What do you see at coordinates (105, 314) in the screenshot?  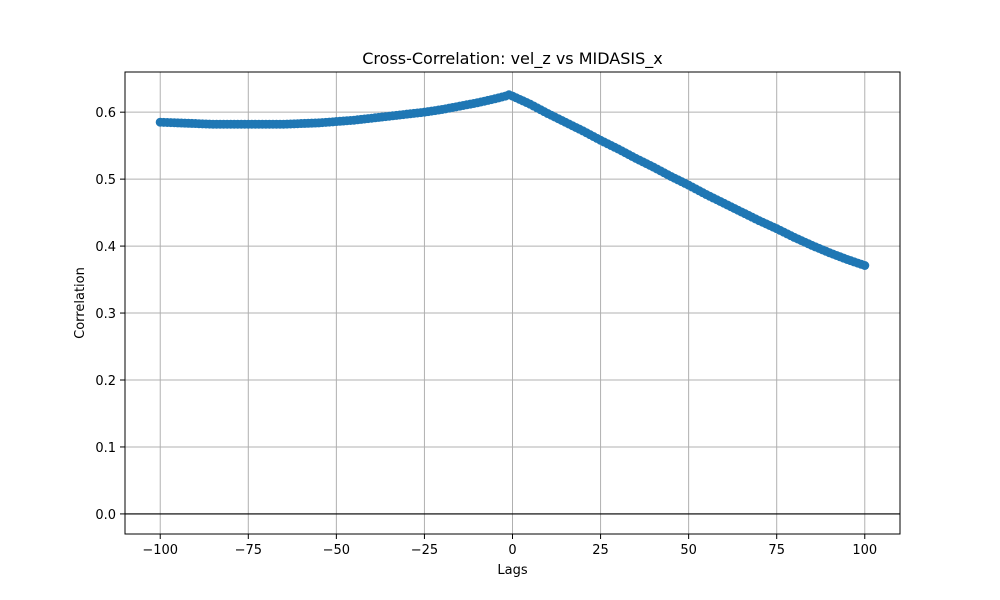 I see `y-tick-label: 0.3` at bounding box center [105, 314].